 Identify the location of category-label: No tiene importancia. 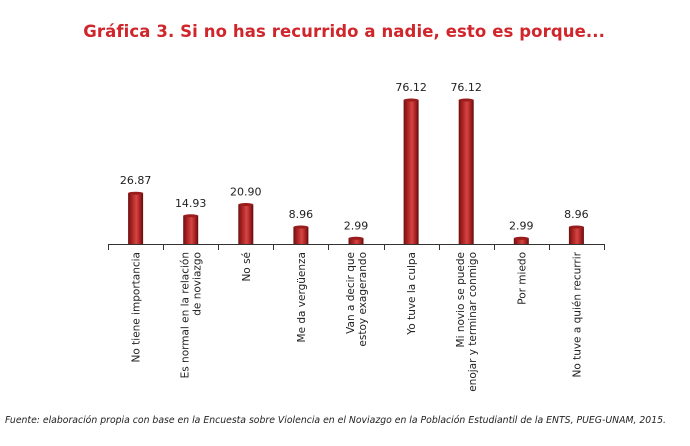
(137, 307).